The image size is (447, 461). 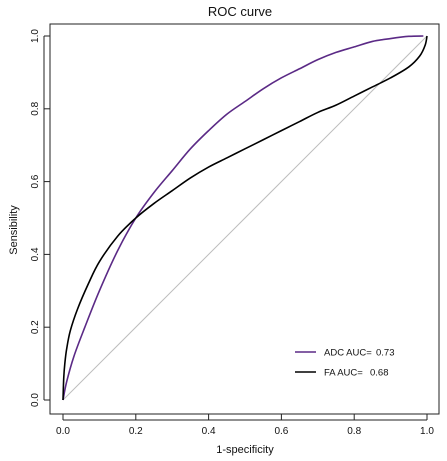 What do you see at coordinates (209, 431) in the screenshot?
I see `x-tick-label-2: 0.4` at bounding box center [209, 431].